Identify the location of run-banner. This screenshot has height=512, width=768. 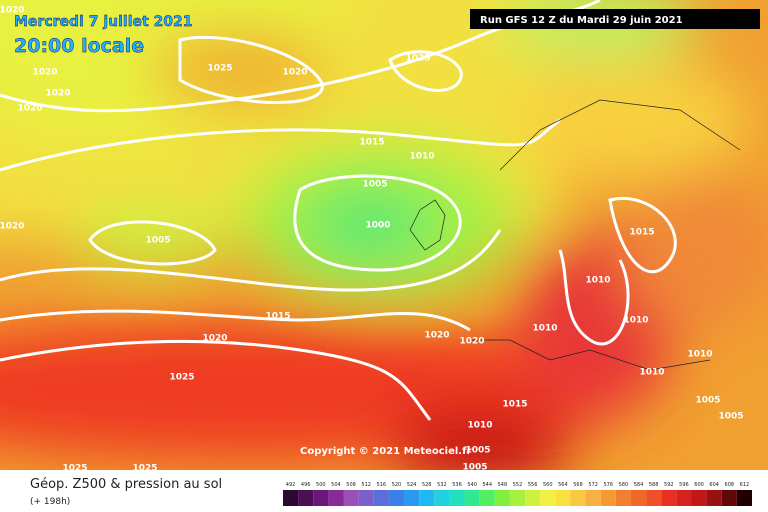
(615, 19).